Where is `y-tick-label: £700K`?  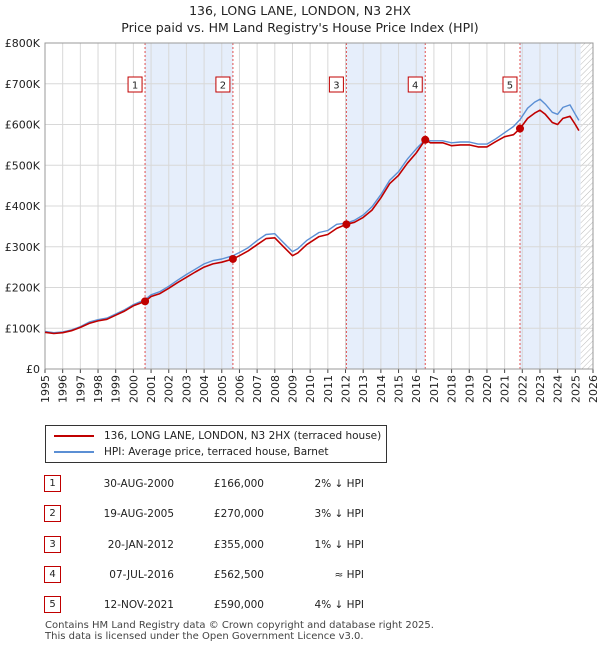
y-tick-label: £700K is located at coordinates (23, 84).